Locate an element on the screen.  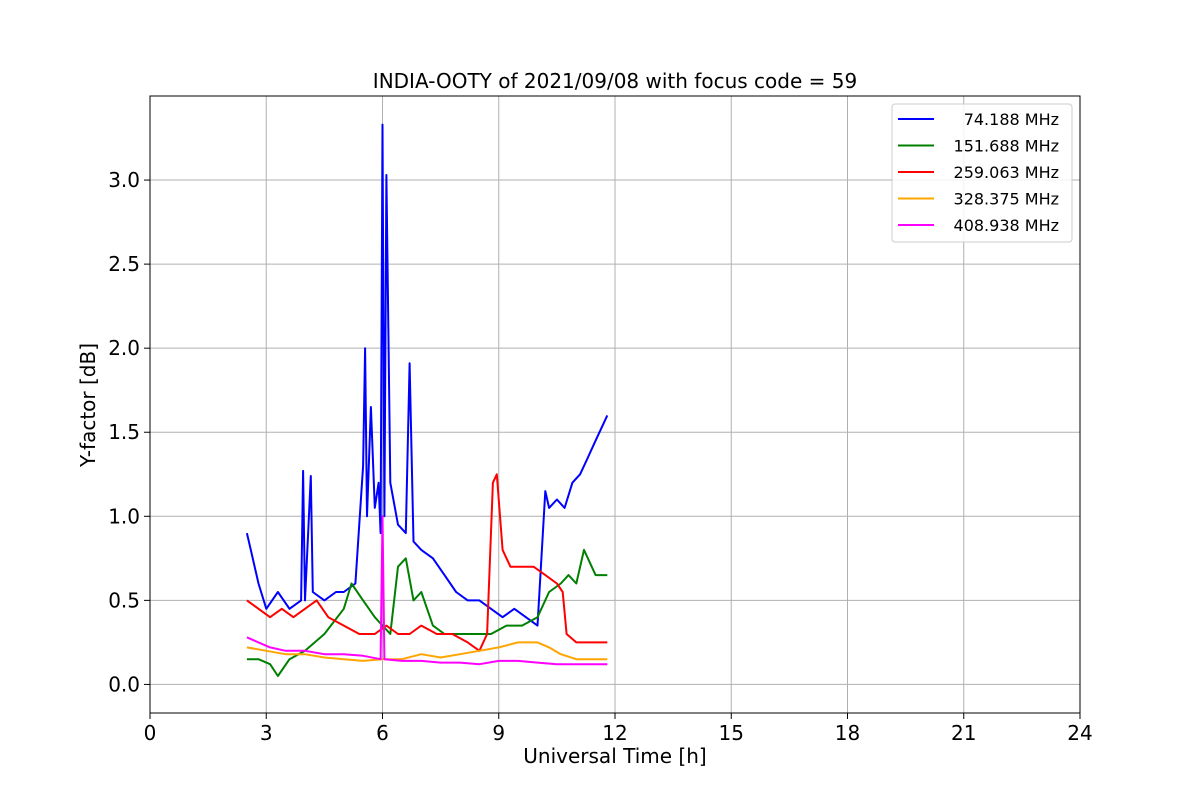
x-tick-label: 3 is located at coordinates (266, 733).